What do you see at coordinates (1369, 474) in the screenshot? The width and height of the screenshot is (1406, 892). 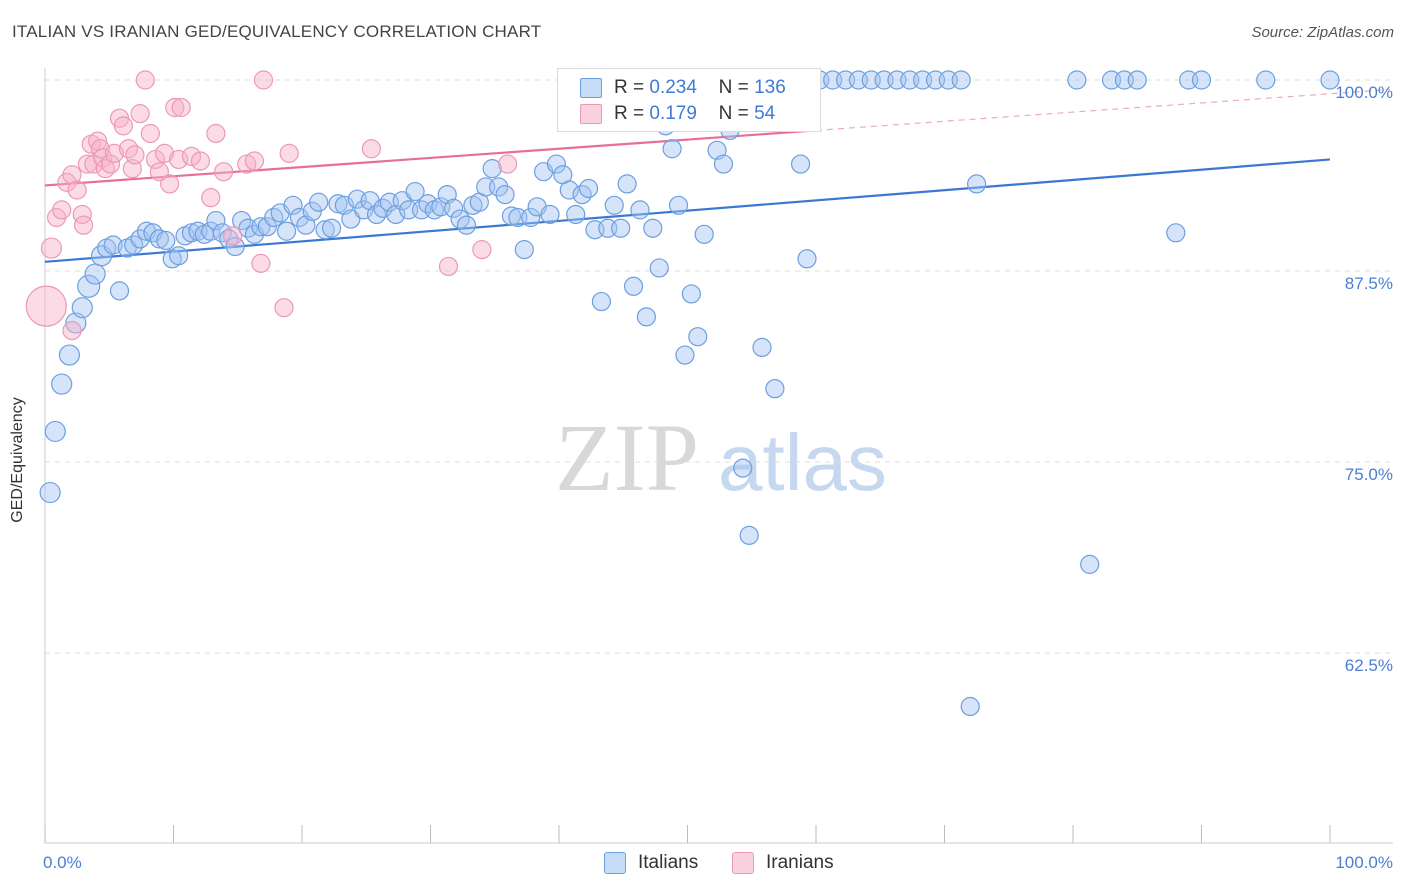 I see `y-tick-label-1: 75.0%` at bounding box center [1369, 474].